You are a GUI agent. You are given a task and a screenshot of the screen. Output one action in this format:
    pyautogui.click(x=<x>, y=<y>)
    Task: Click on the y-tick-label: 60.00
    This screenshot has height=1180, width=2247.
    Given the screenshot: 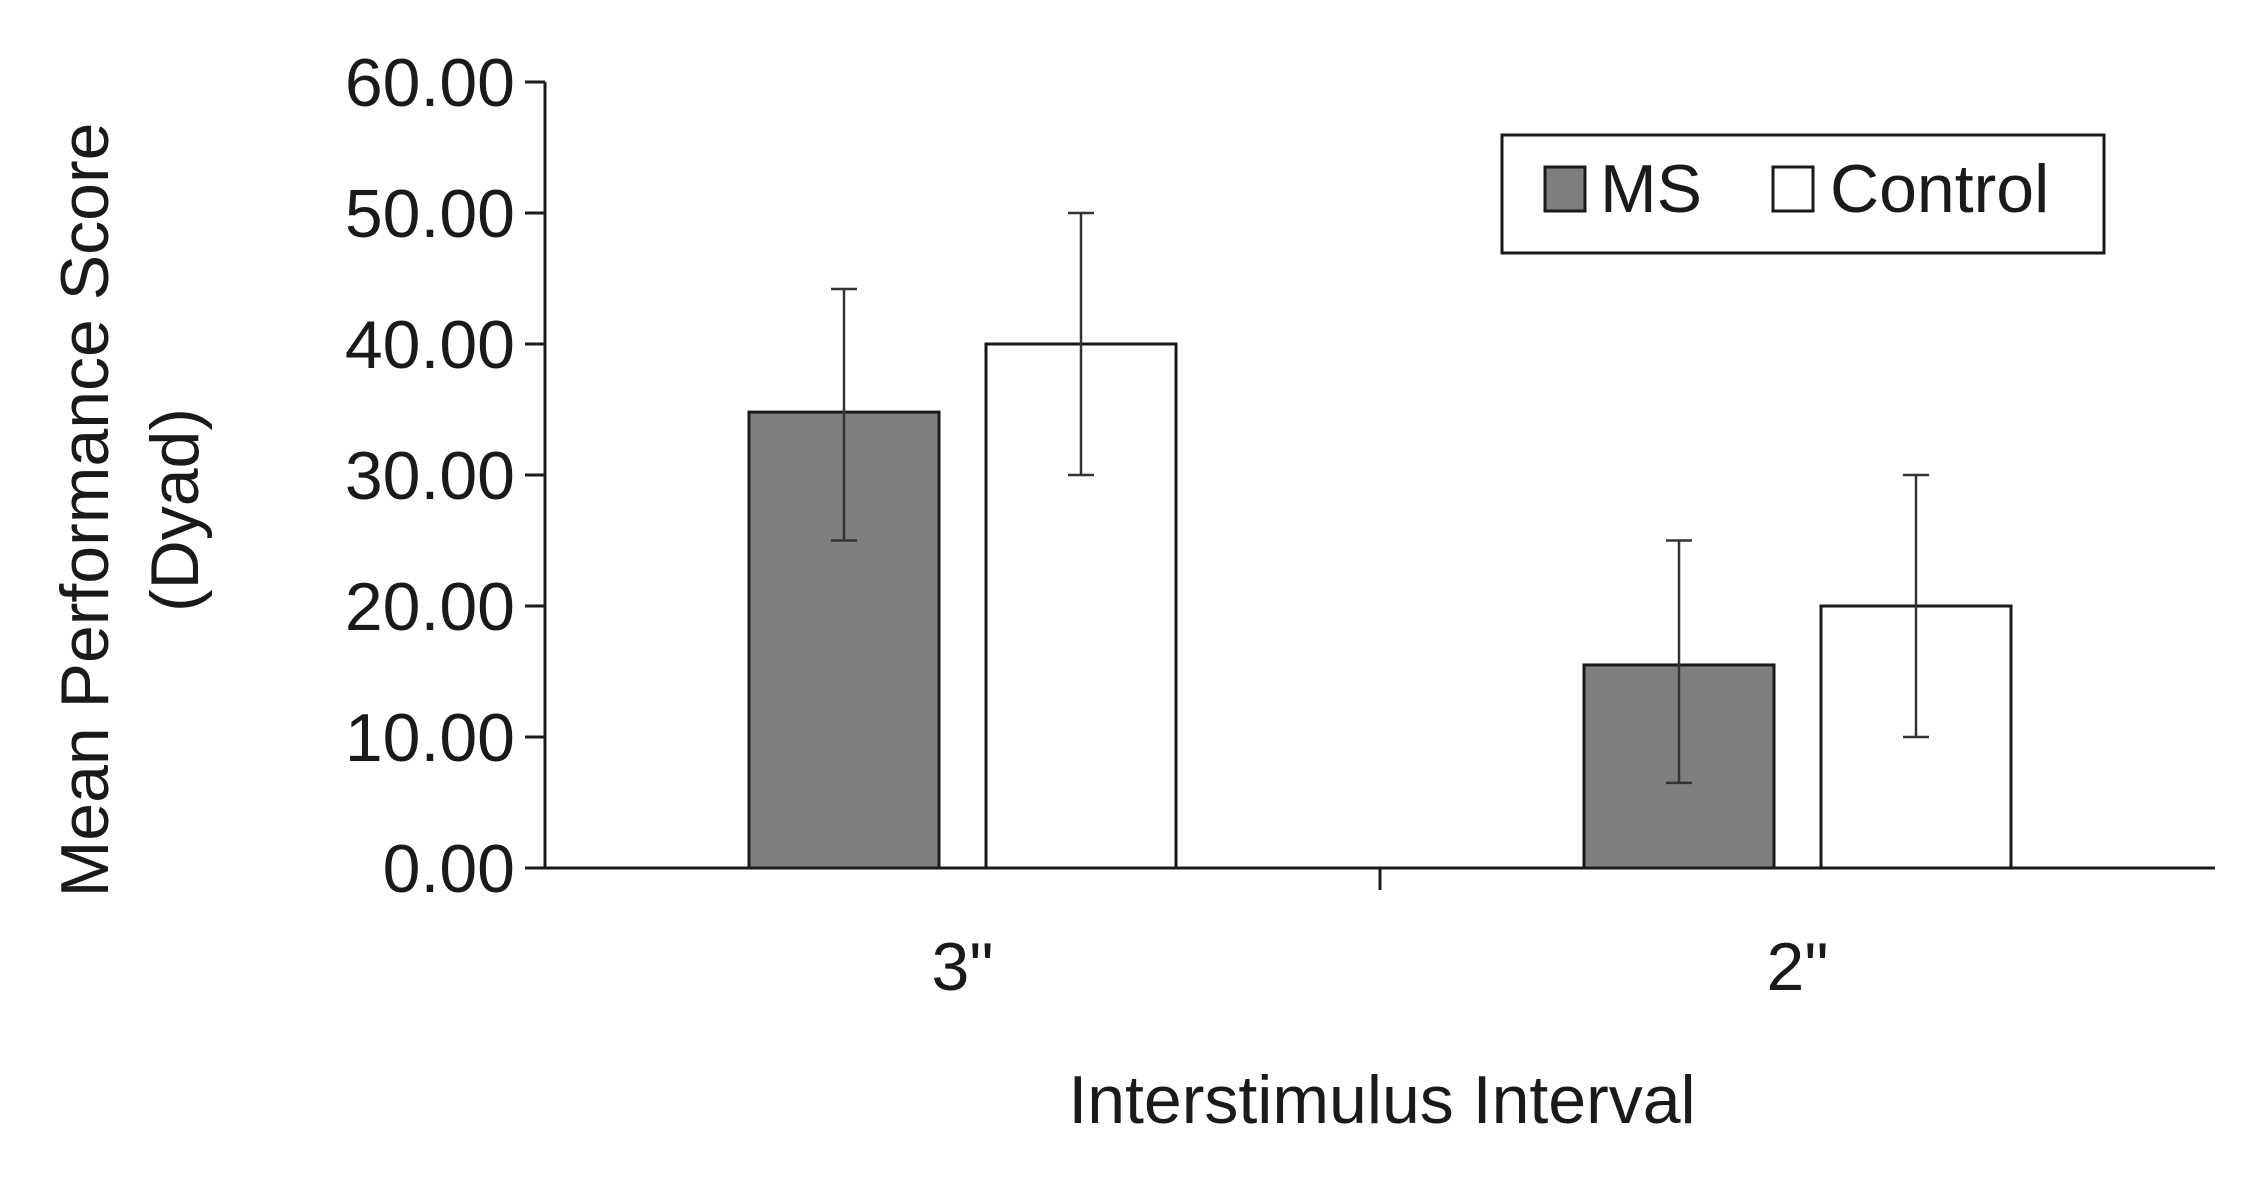 What is the action you would take?
    pyautogui.click(x=430, y=83)
    